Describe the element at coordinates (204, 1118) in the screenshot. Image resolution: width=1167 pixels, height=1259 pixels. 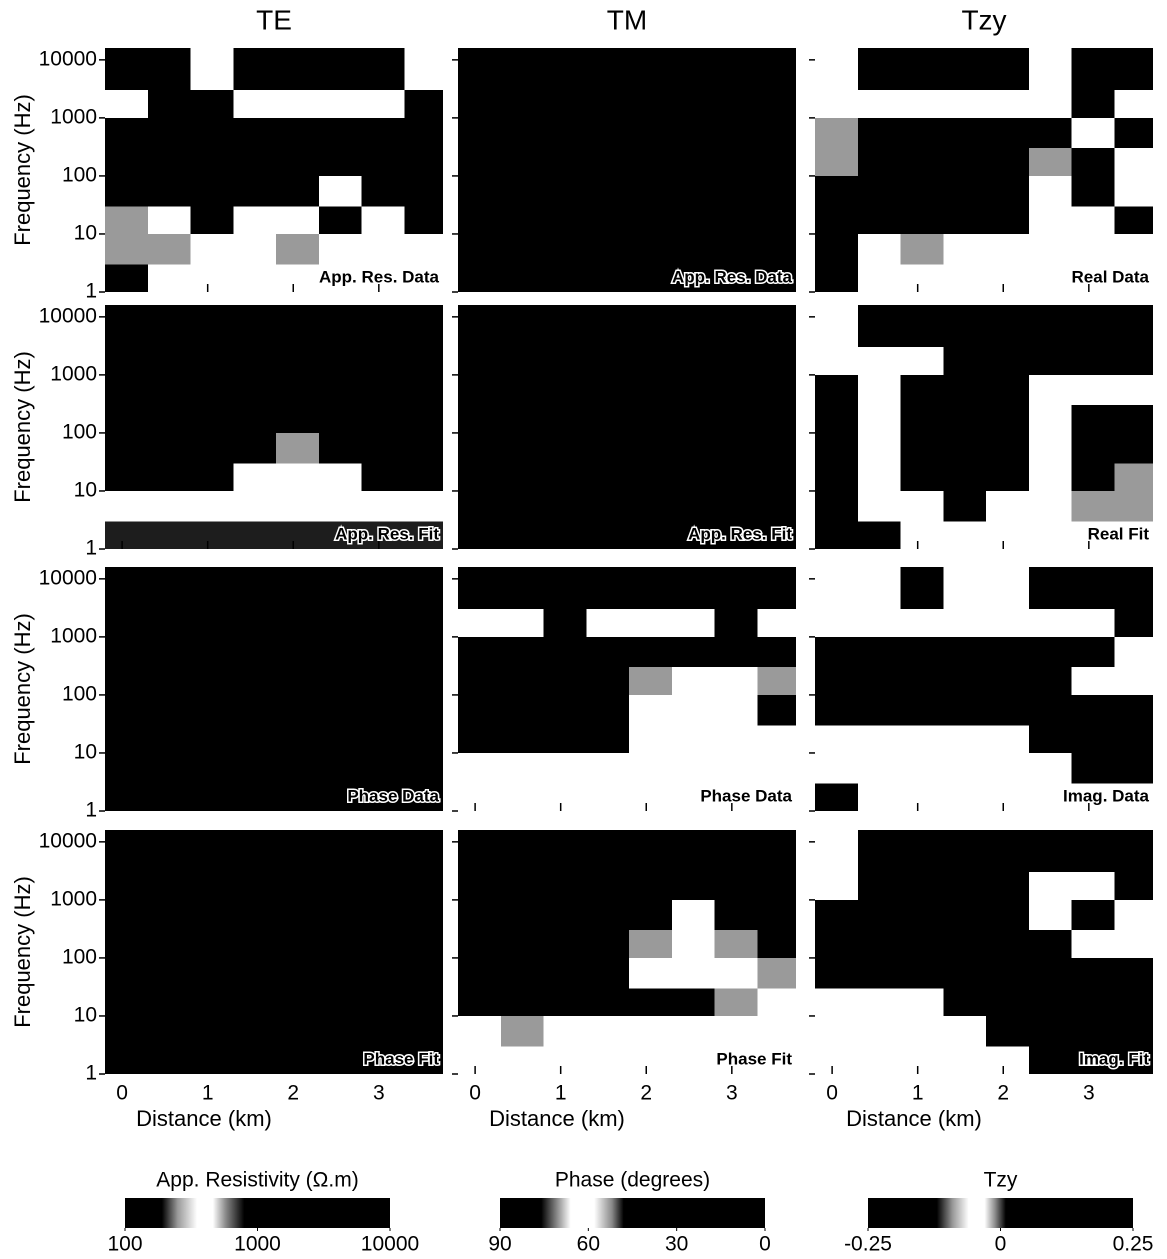
I see `x-axis-label: Distance (km)` at that location.